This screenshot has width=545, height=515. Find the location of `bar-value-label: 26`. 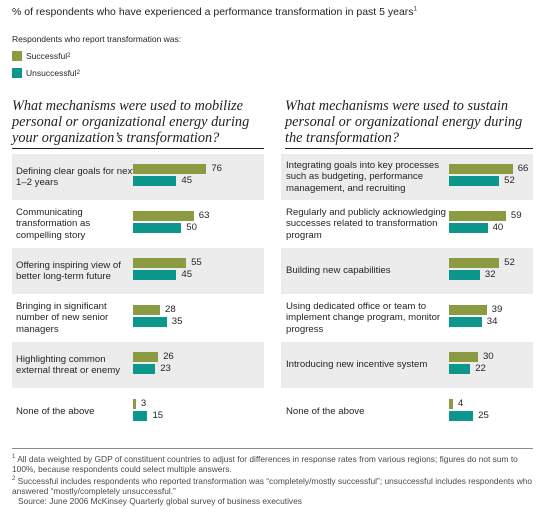

bar-value-label: 26 is located at coordinates (168, 356).